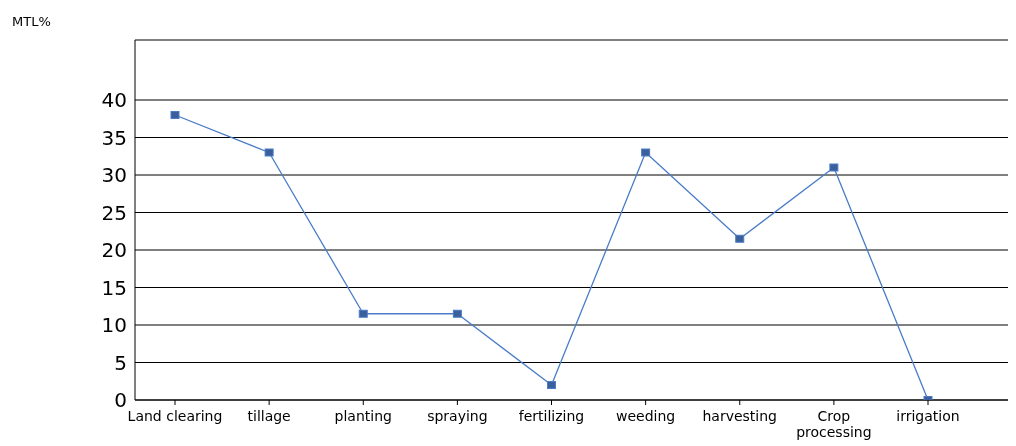  I want to click on x-tick-label: tillage, so click(269, 416).